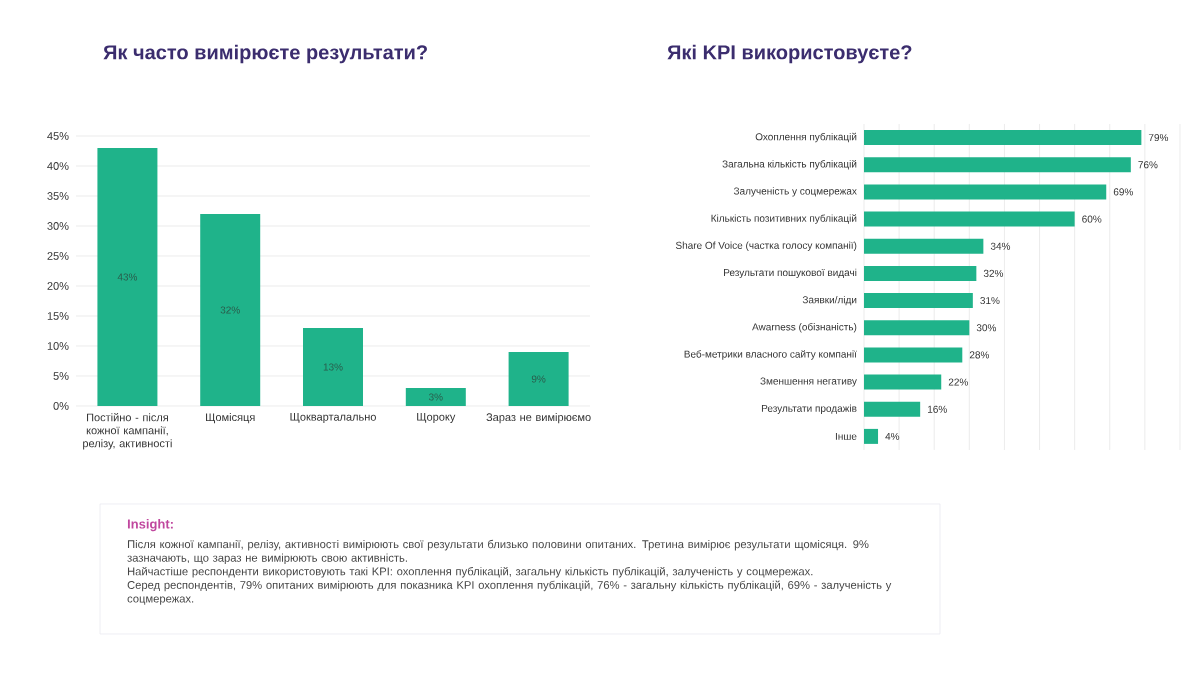 This screenshot has height=674, width=1200. What do you see at coordinates (265, 54) in the screenshot?
I see `chart-title: Як часто вимірюєте результати?` at bounding box center [265, 54].